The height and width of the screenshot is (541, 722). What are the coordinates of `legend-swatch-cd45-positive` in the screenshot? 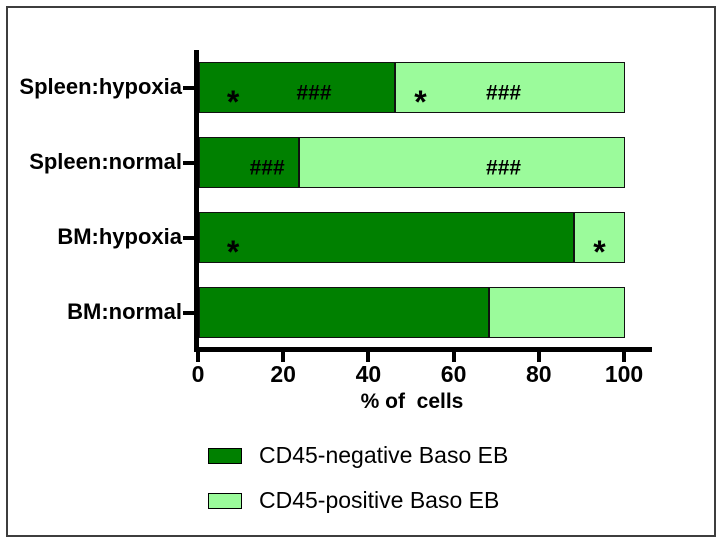 It's located at (225, 500).